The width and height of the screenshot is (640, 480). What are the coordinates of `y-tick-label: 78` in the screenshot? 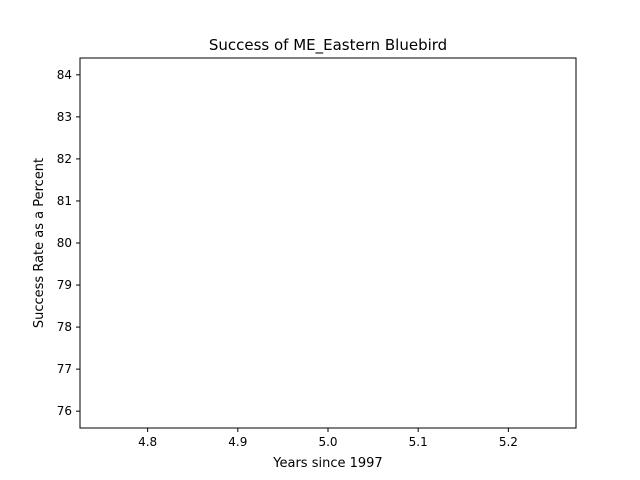 It's located at (64, 327).